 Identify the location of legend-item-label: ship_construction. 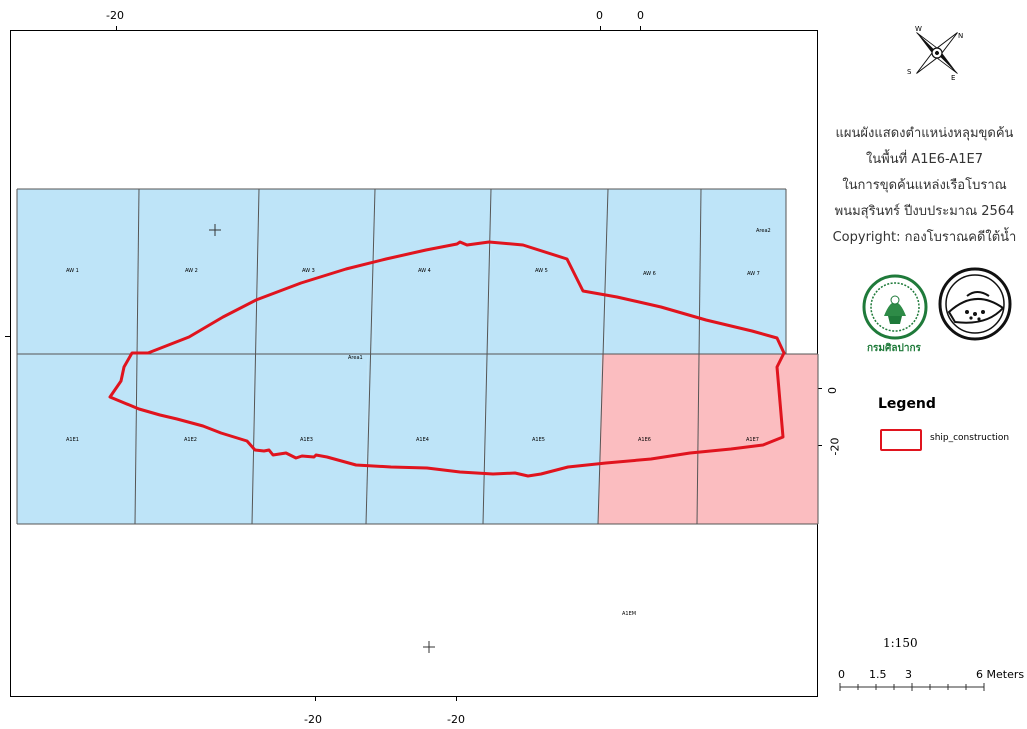
(970, 438).